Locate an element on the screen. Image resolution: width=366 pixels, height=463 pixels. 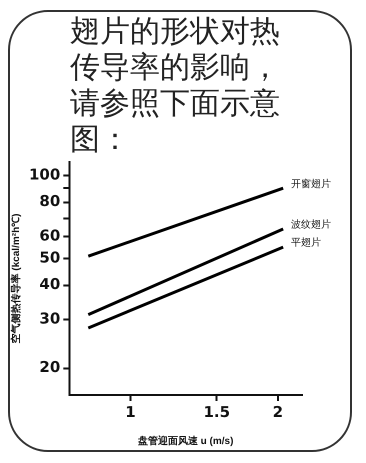
series-label: 平翅片 is located at coordinates (306, 242).